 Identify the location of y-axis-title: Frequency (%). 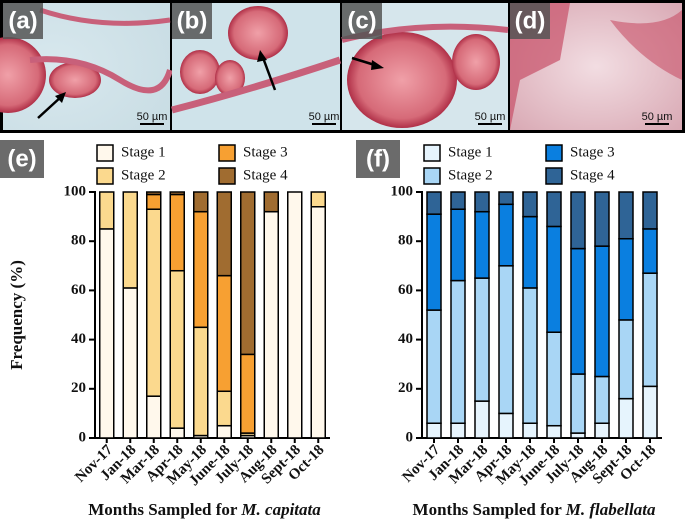
(16, 315).